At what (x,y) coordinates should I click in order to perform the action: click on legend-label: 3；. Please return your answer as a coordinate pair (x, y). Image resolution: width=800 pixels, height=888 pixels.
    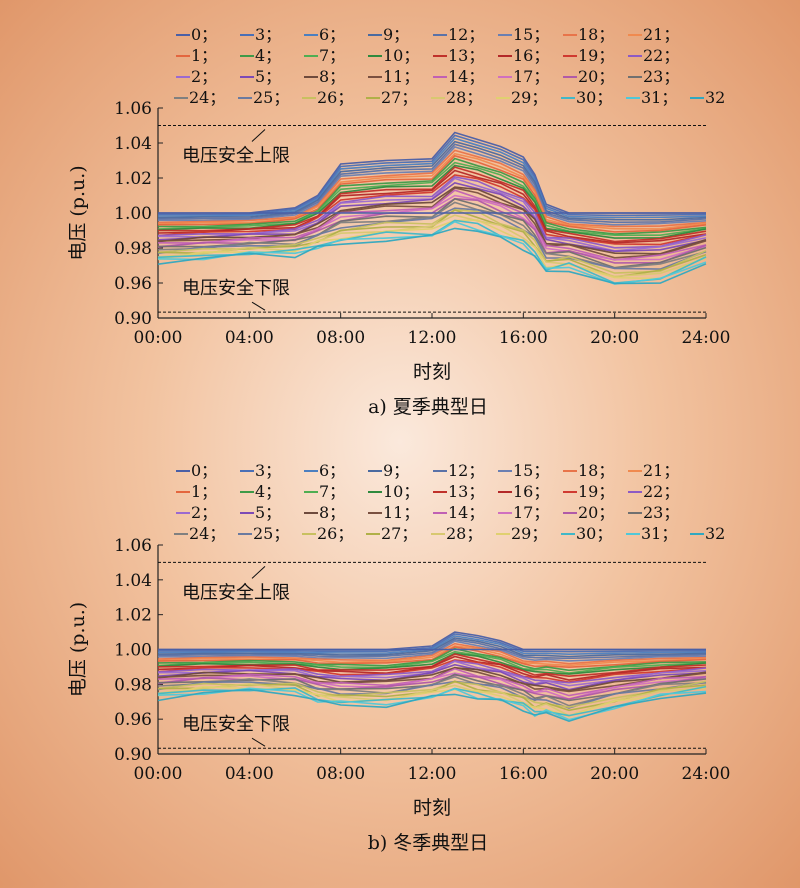
    Looking at the image, I should click on (268, 470).